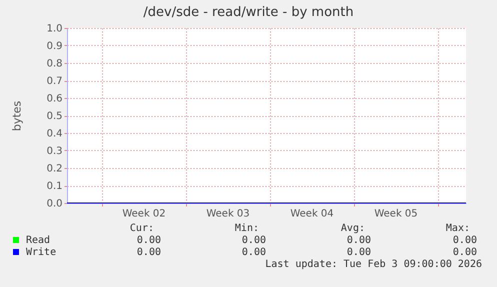 The image size is (497, 287). I want to click on y-tick-label: 0.6, so click(54, 99).